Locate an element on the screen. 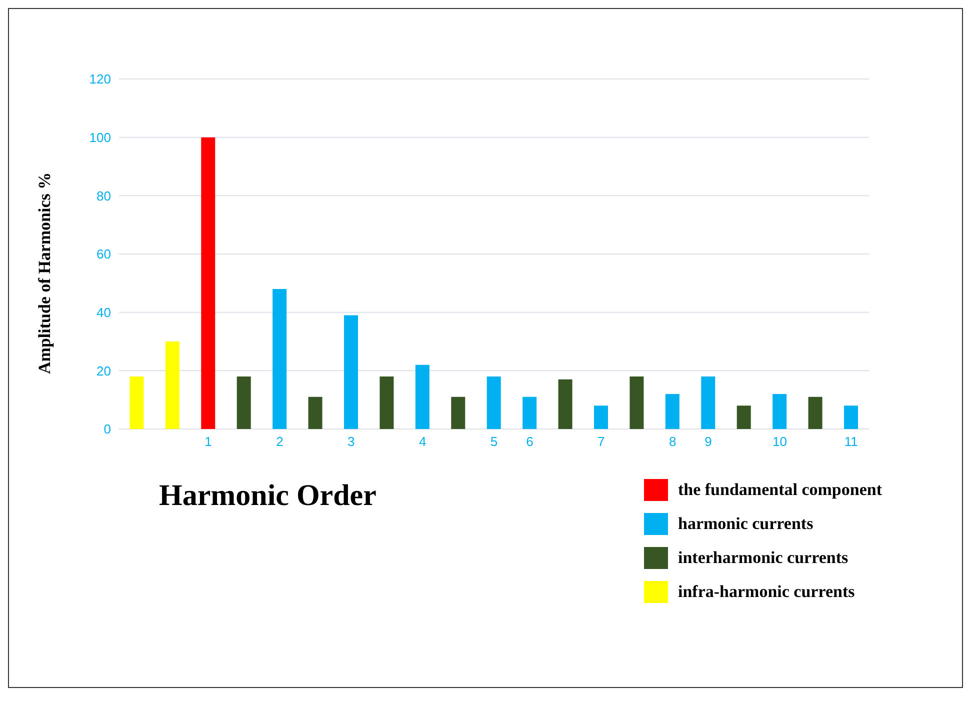  y-tick-label: 0 is located at coordinates (107, 429).